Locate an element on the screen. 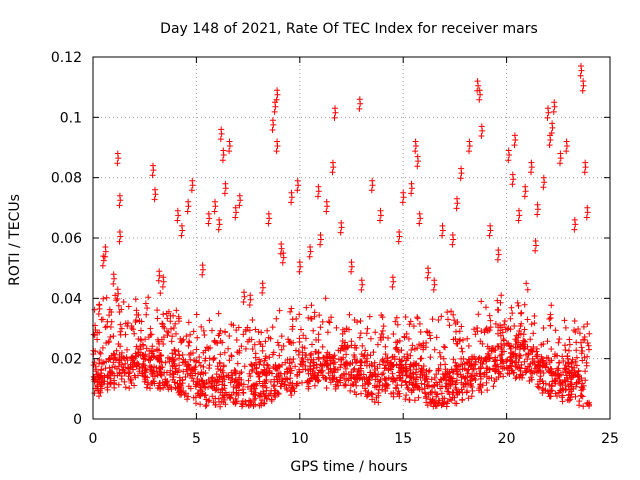 This screenshot has width=640, height=480. y-tick-label: 0.06 is located at coordinates (66, 239).